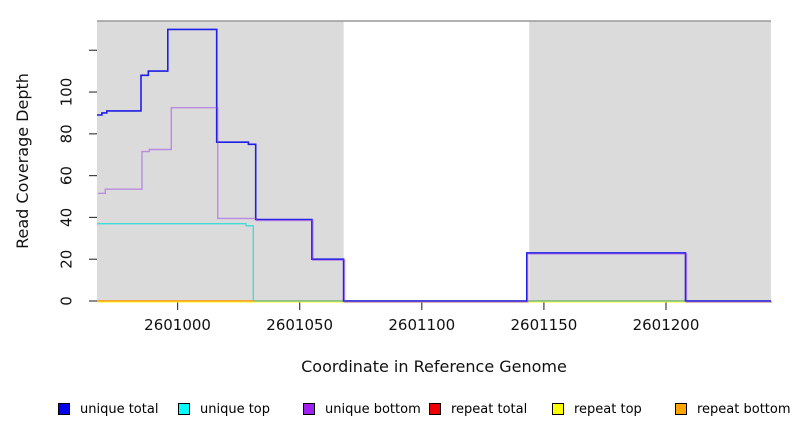  What do you see at coordinates (119, 409) in the screenshot?
I see `legend-label: unique total` at bounding box center [119, 409].